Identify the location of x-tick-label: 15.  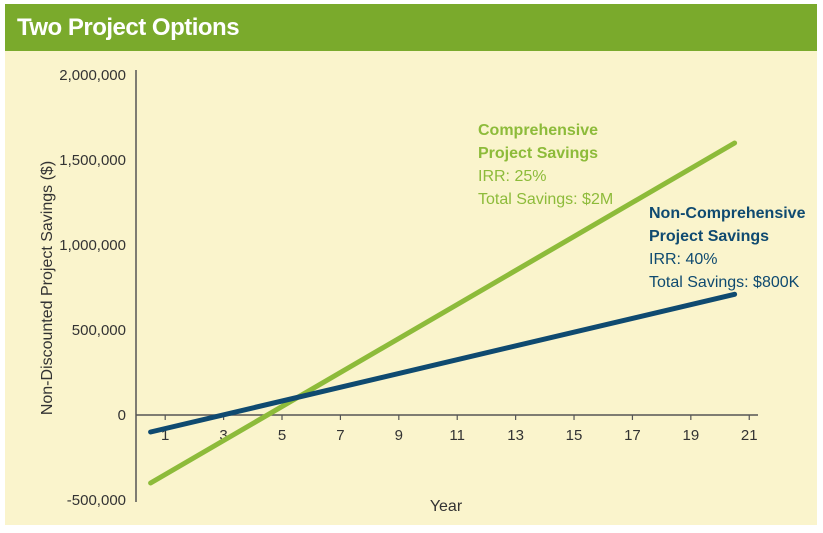
(574, 435).